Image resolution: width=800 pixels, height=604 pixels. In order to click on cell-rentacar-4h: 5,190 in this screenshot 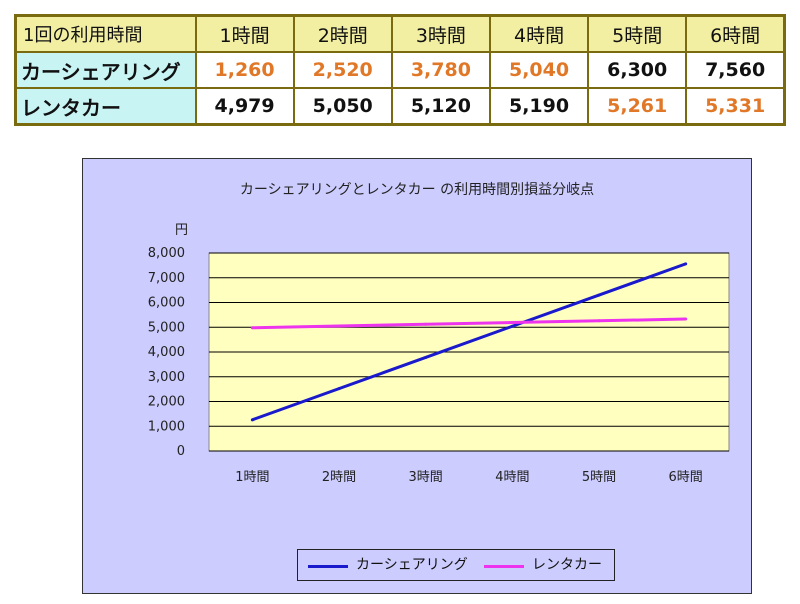, I will do `click(539, 106)`.